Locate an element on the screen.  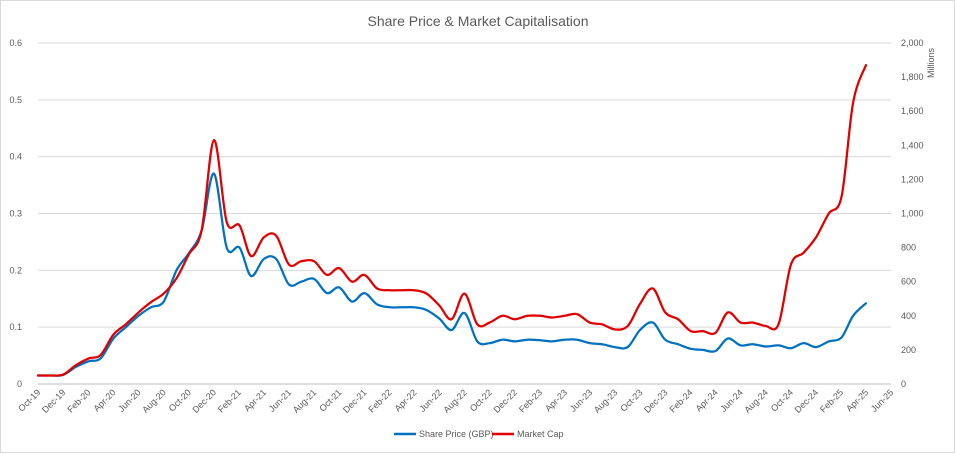
x-tick-label: Jun-22 is located at coordinates (430, 400).